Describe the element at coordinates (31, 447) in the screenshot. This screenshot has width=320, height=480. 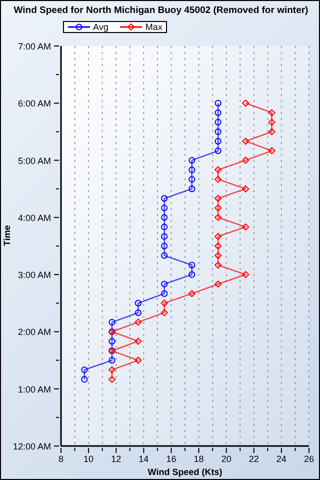
I see `y-tick-label: 12:00 AM` at that location.